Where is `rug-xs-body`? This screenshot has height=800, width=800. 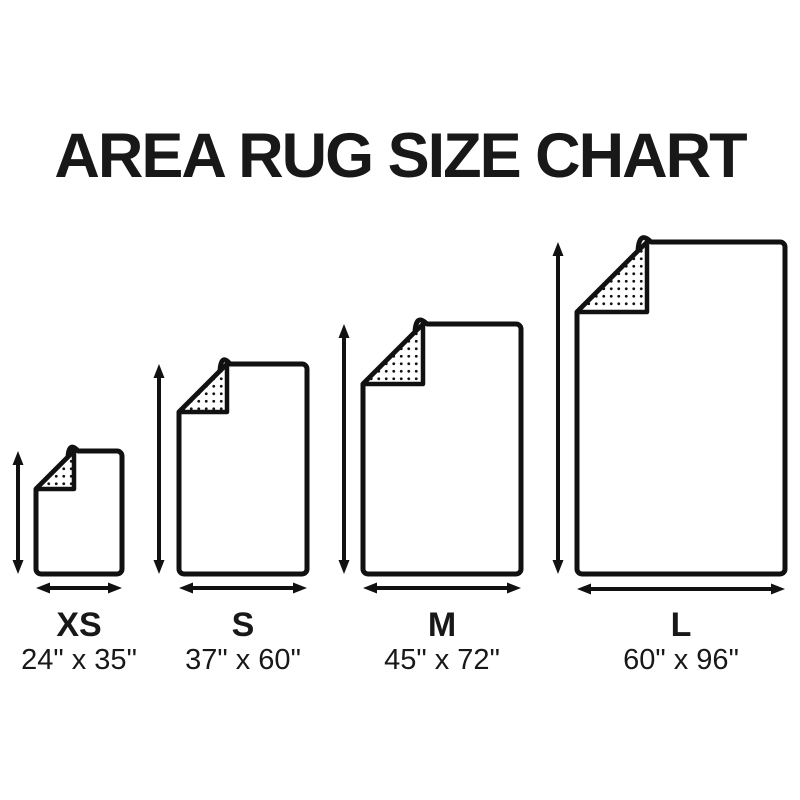
rug-xs-body is located at coordinates (79, 510).